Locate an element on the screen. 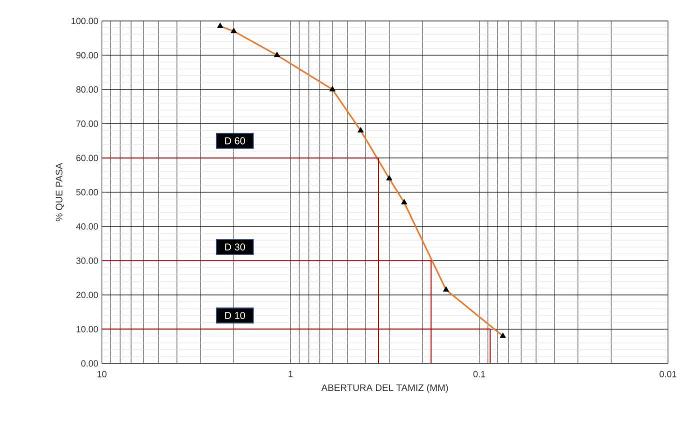 The image size is (680, 429). annotation: D 60 is located at coordinates (235, 140).